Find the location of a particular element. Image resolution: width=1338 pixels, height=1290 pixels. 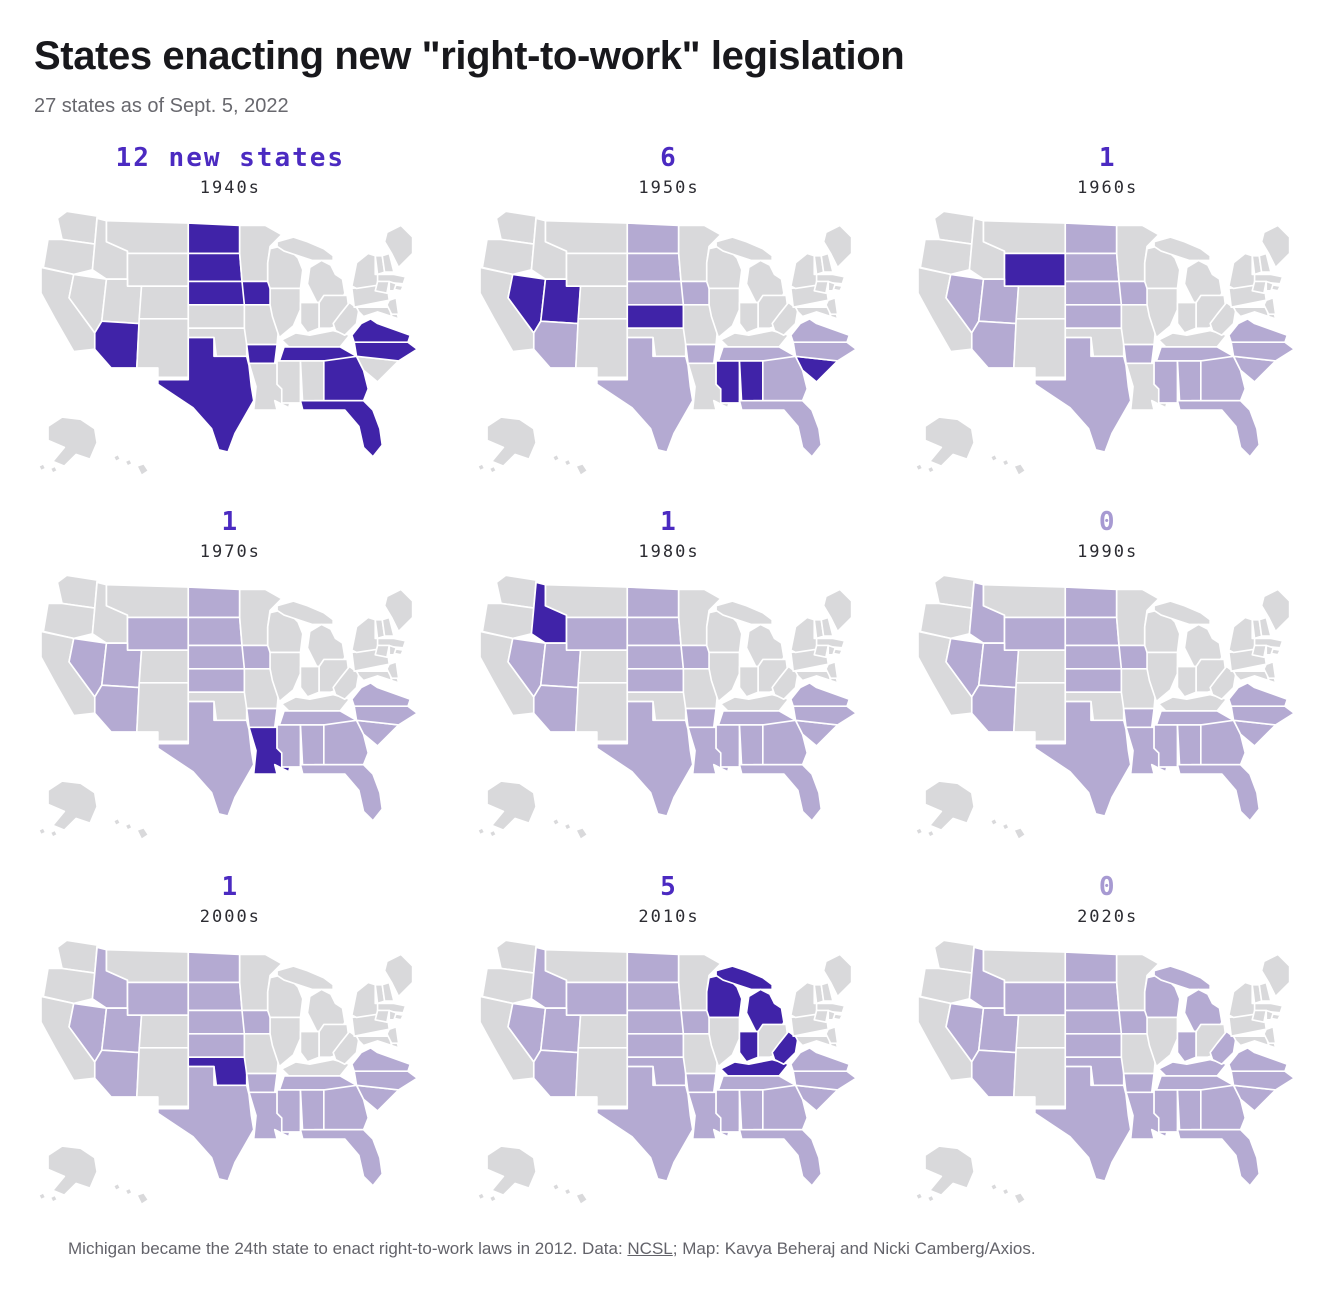

panel-decade-label: 1980s is located at coordinates (669, 552).